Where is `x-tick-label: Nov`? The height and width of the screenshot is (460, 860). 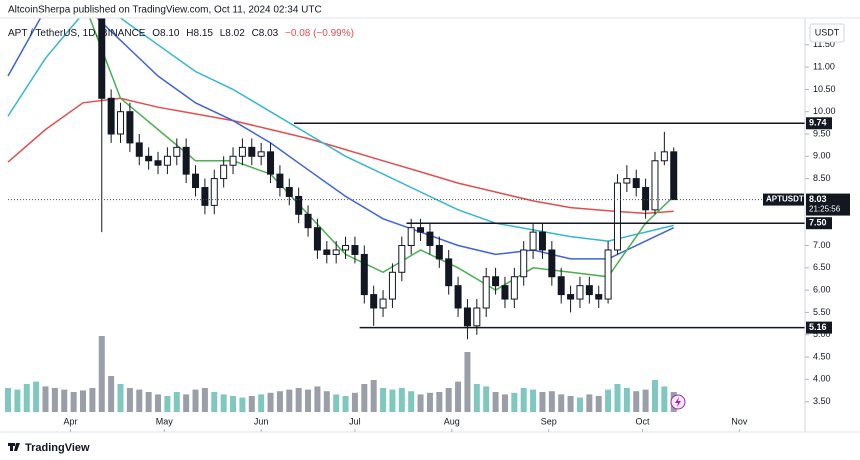 x-tick-label: Nov is located at coordinates (739, 421).